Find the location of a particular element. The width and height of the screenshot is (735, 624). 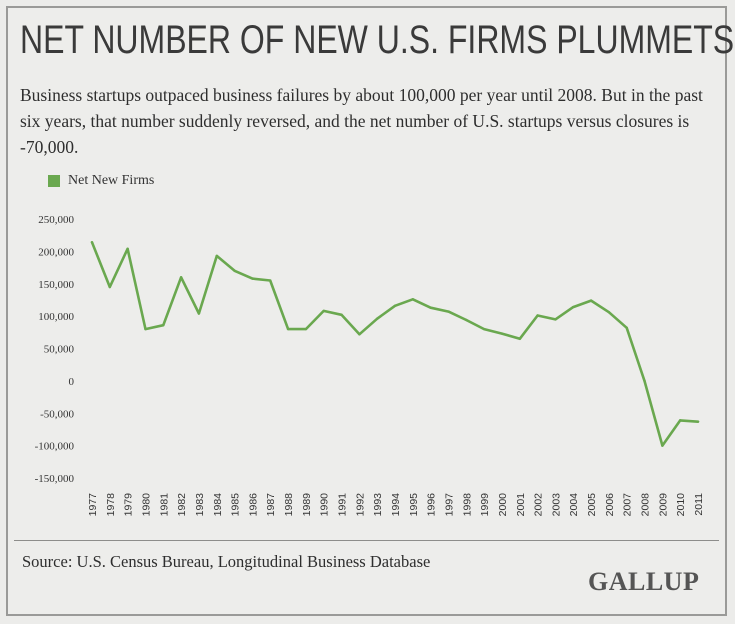

x-tick-label: 1978 is located at coordinates (111, 505).